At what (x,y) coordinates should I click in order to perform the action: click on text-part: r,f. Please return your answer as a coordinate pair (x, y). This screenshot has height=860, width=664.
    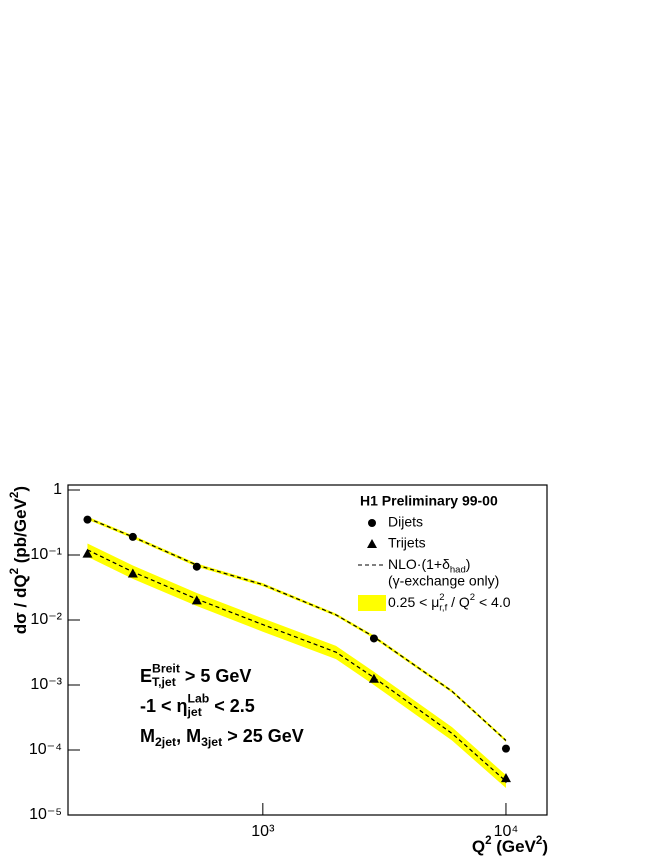
    Looking at the image, I should click on (443, 607).